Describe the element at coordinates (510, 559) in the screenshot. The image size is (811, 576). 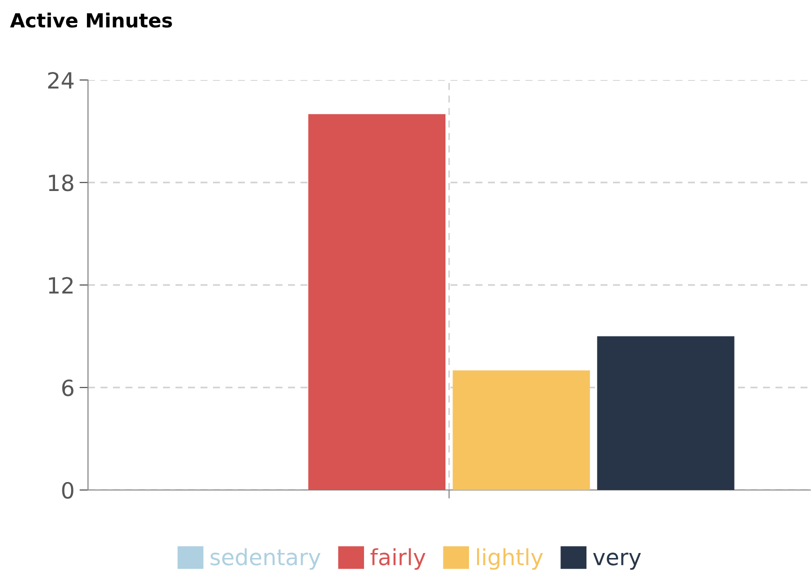
I see `legend-label: lightly` at that location.